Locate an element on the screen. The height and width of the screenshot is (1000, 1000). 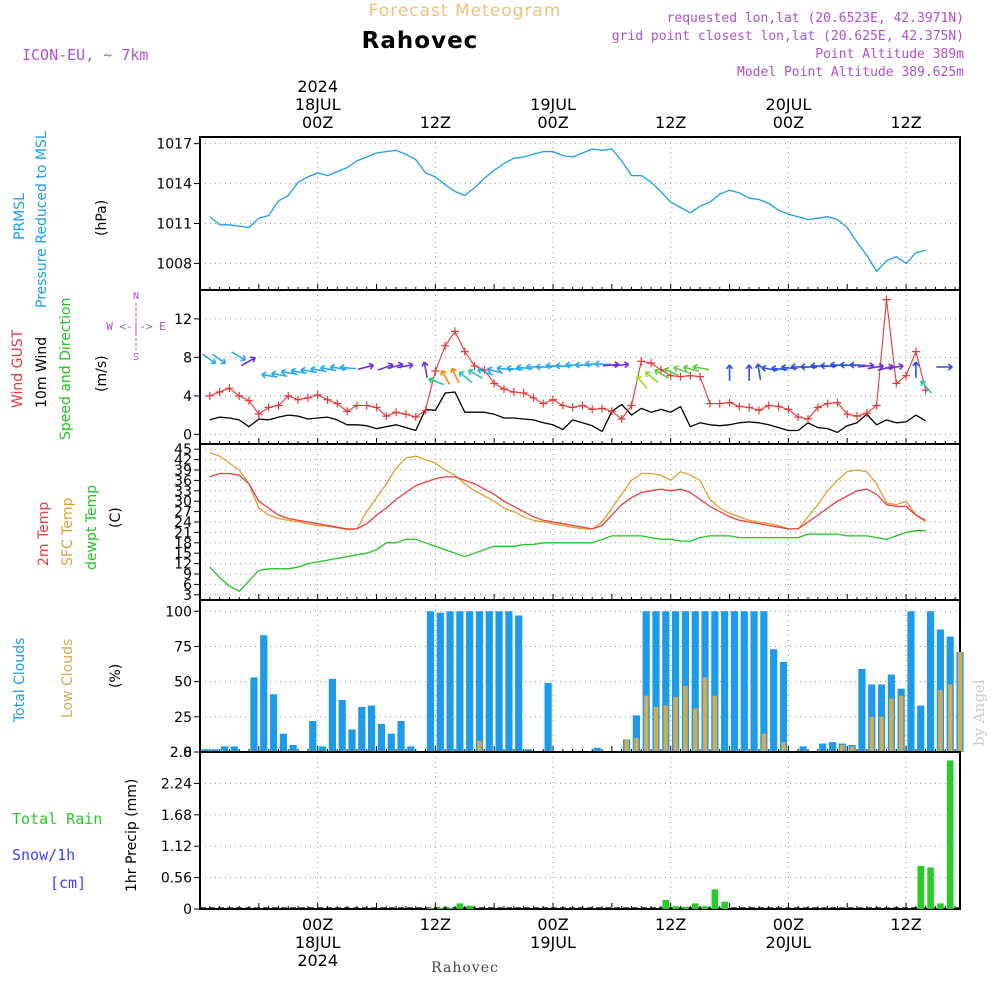
requested-coords: requested lon,lat (20.6523E, 42.3971N) is located at coordinates (815, 18).